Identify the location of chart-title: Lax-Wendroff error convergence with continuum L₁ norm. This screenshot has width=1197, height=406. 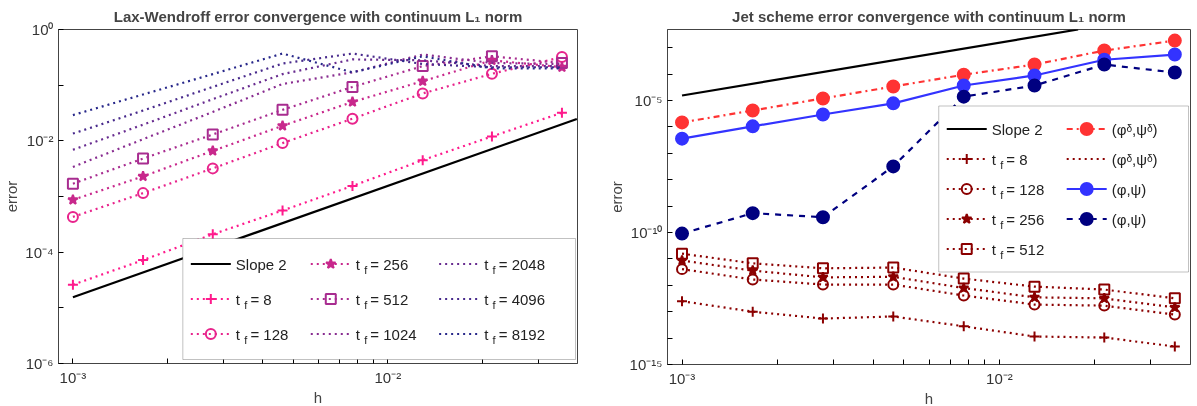
(318, 16).